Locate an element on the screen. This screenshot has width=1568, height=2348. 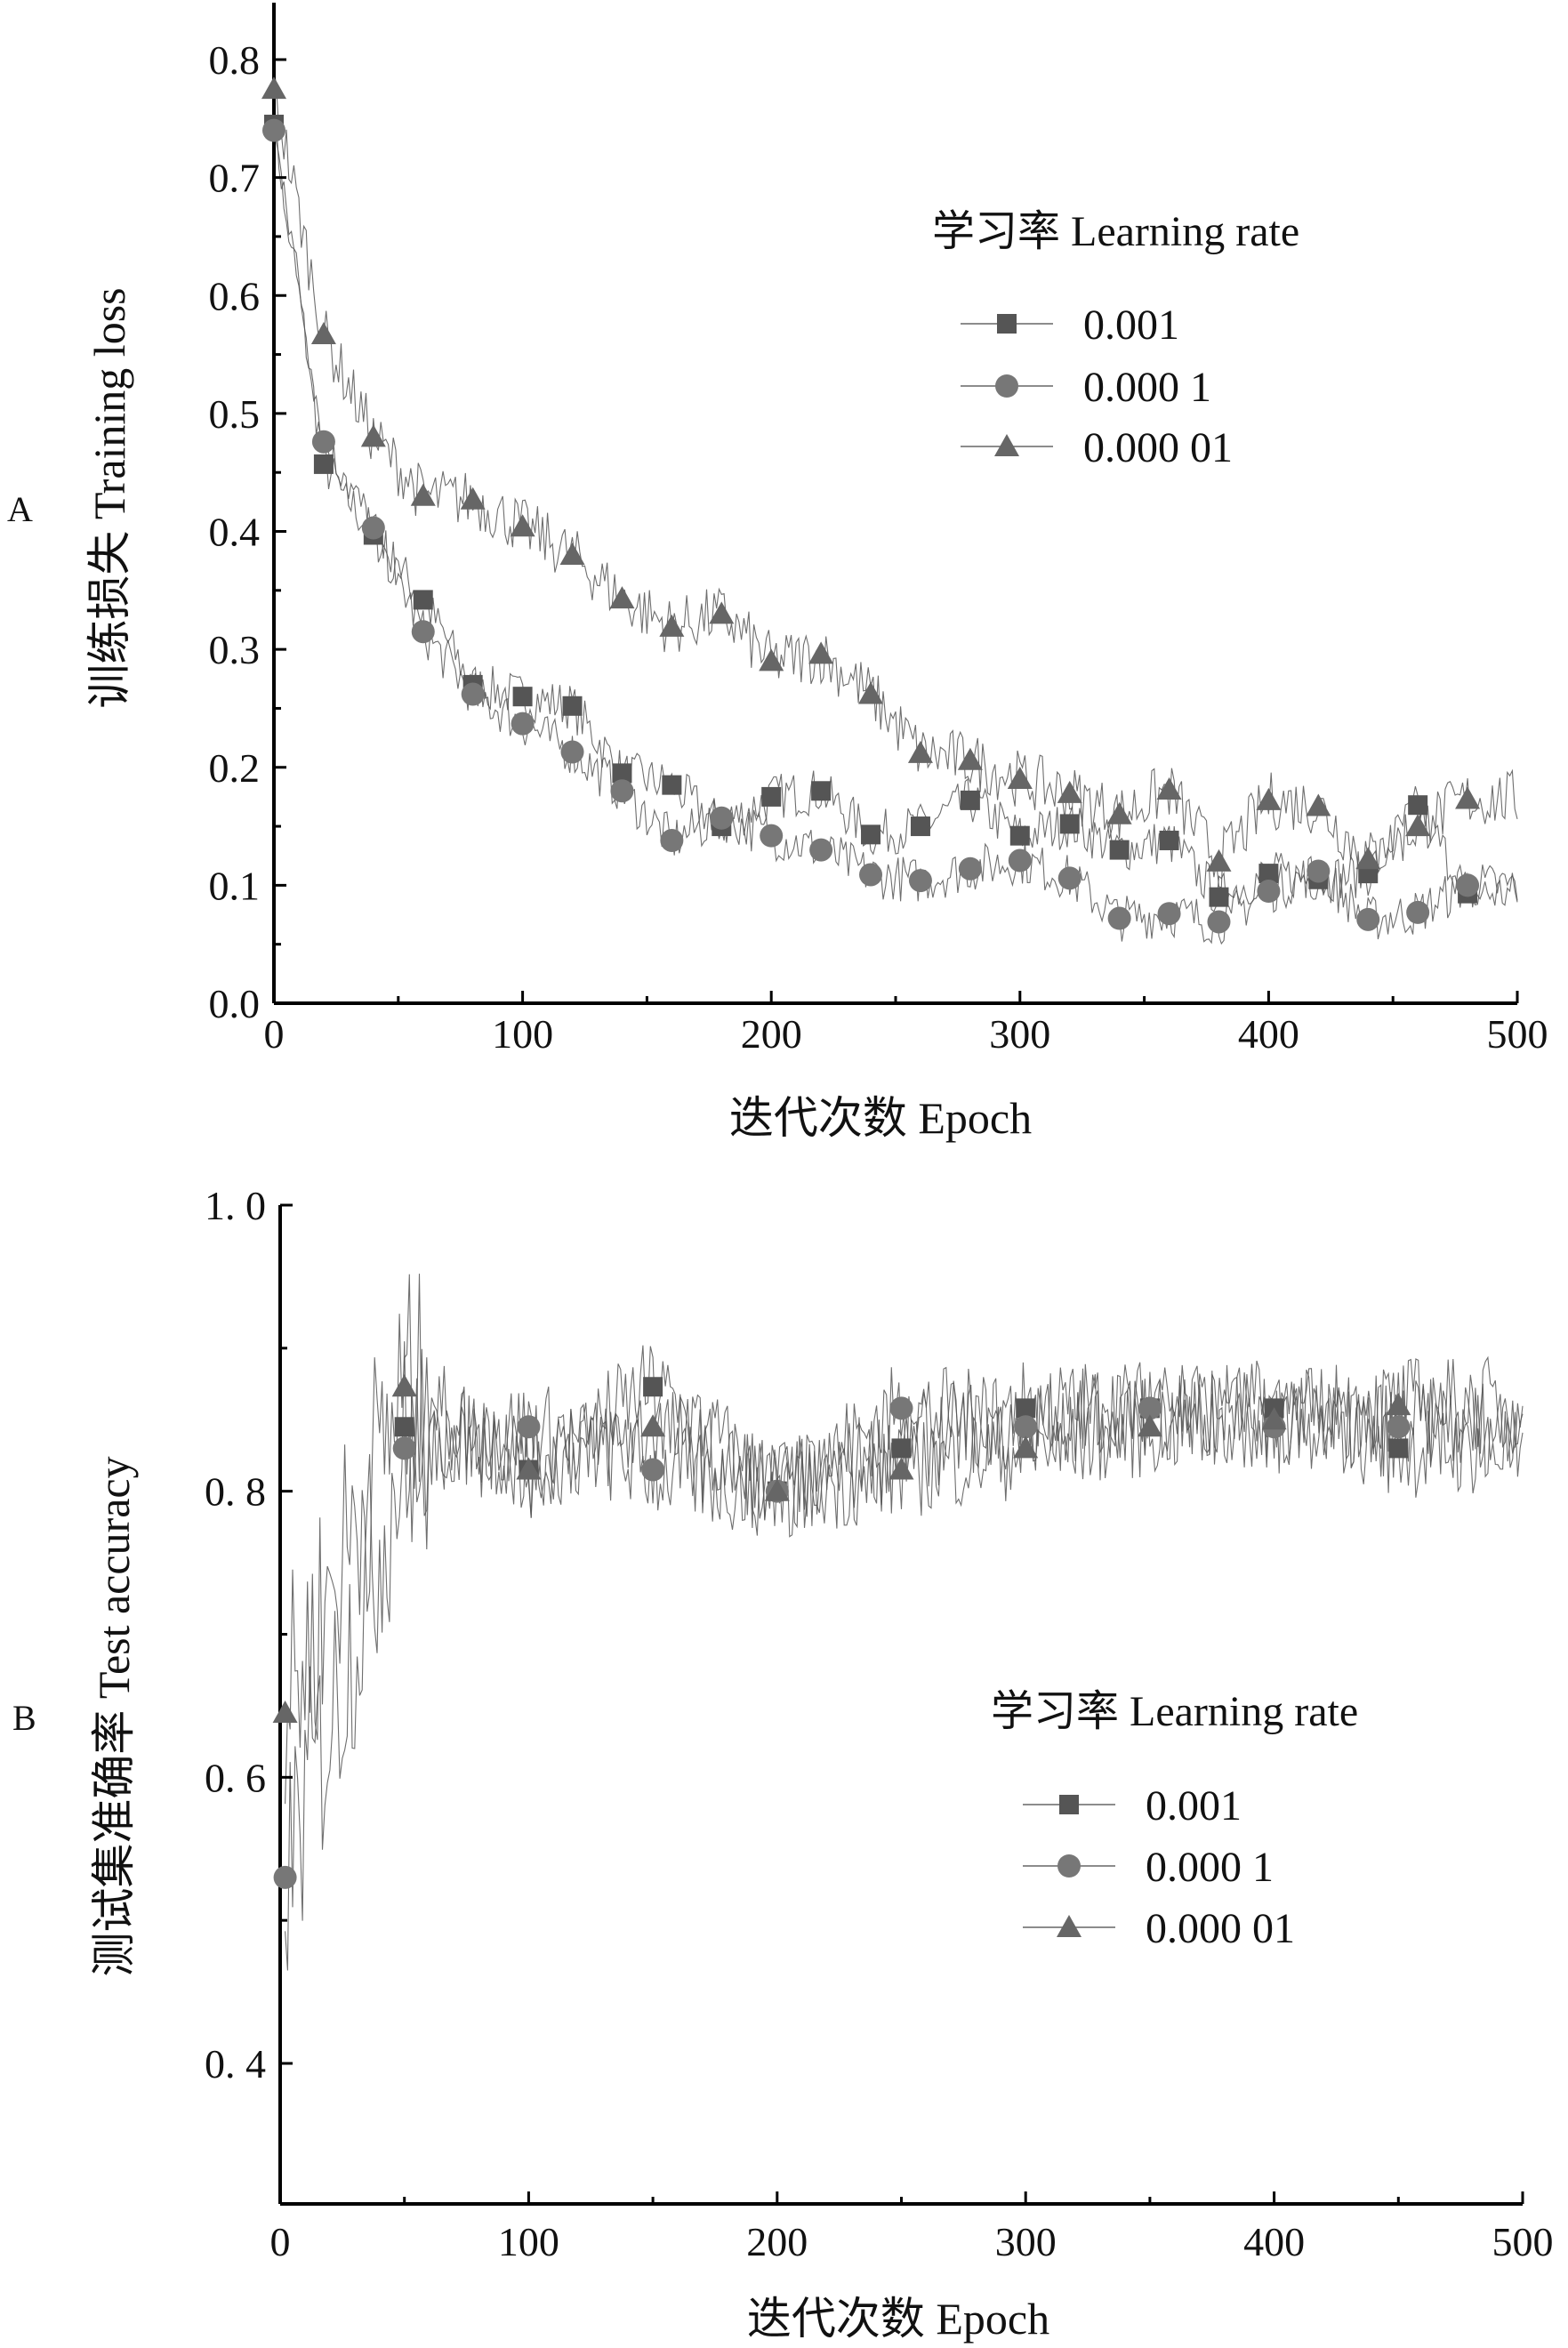
y-tick-label: 0.7 is located at coordinates (235, 178).